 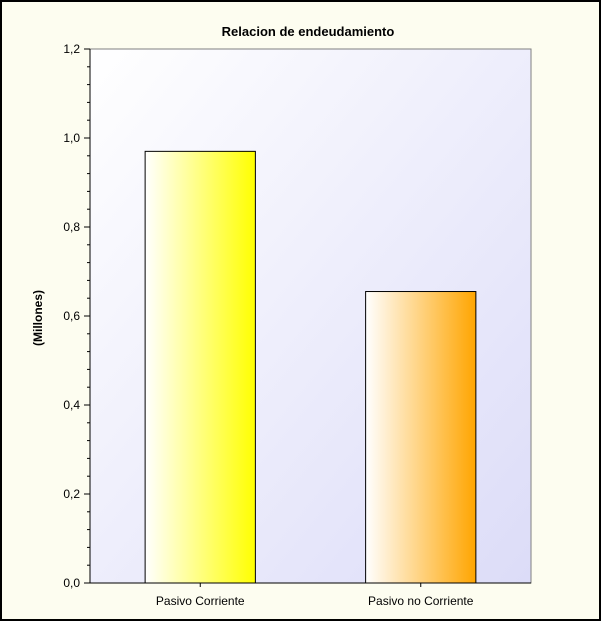 I want to click on y-tick-label: 1,2, so click(x=71, y=49).